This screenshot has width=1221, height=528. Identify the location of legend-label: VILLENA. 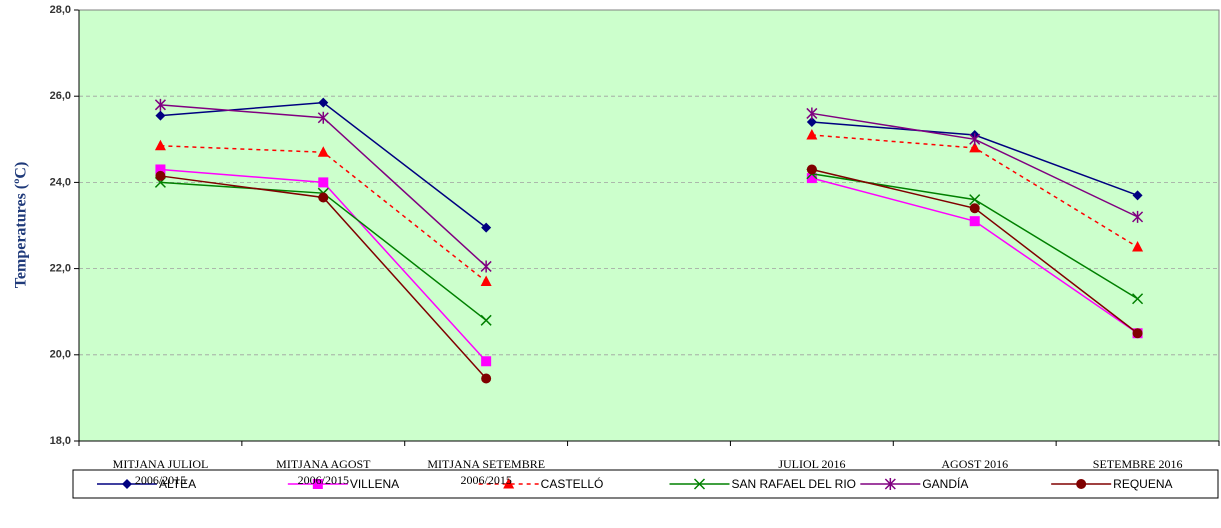
(374, 484).